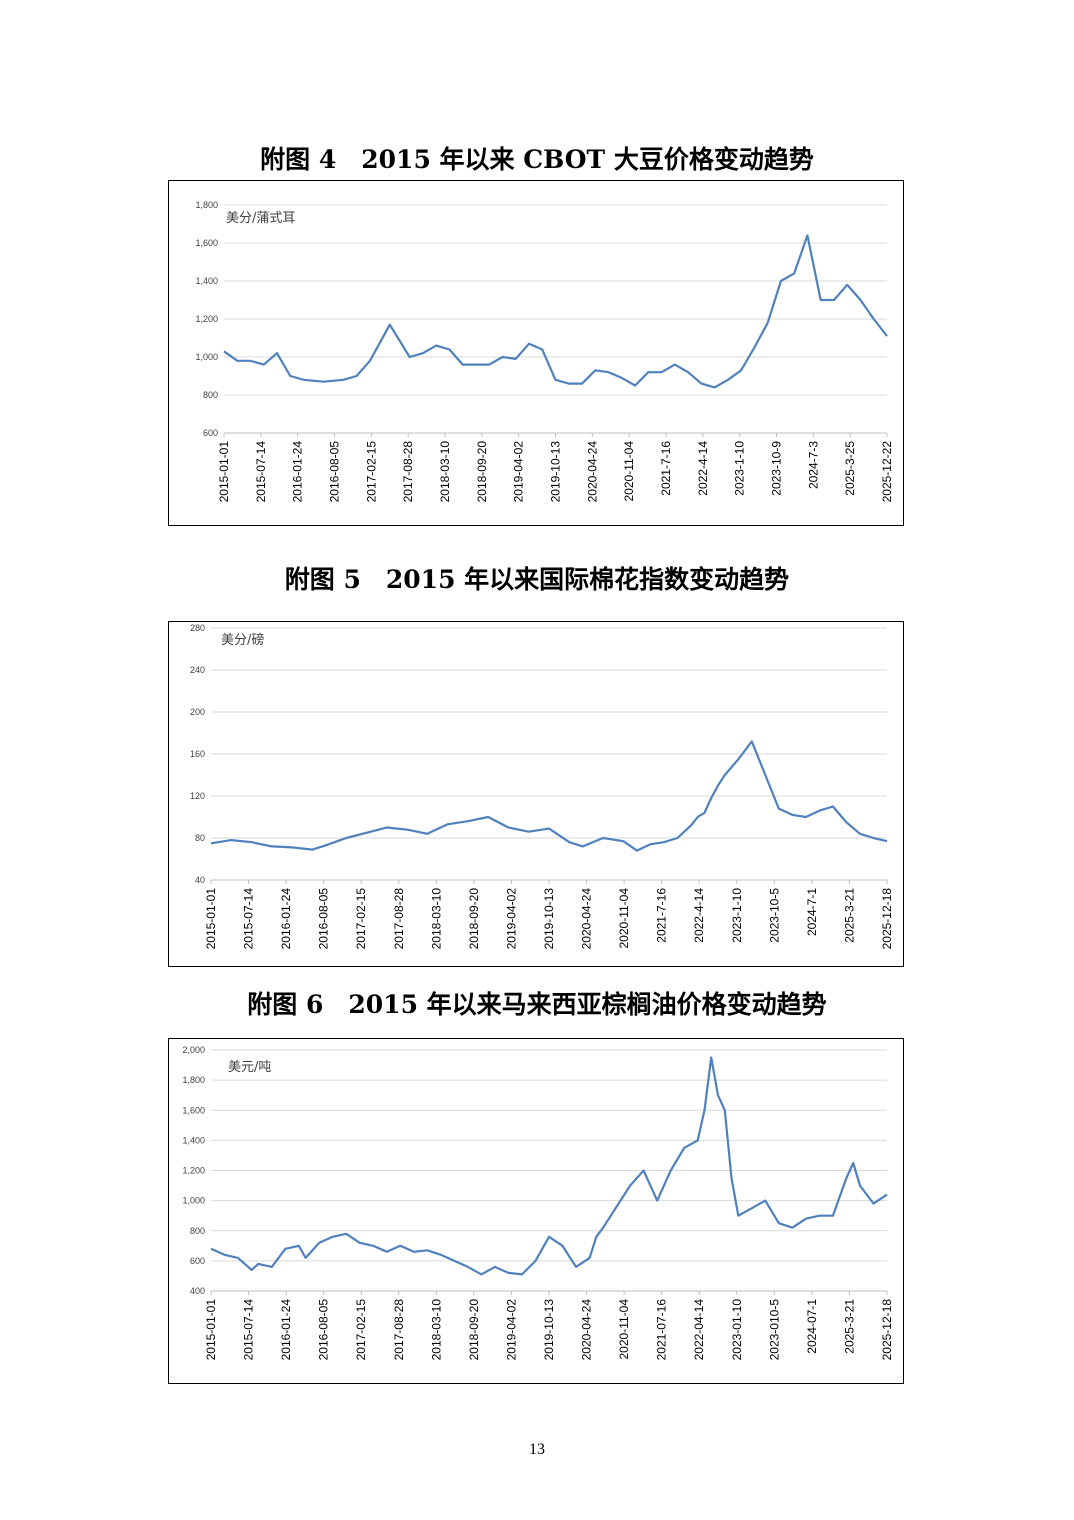  What do you see at coordinates (774, 915) in the screenshot?
I see `x-tick-label: 2023-10-5` at bounding box center [774, 915].